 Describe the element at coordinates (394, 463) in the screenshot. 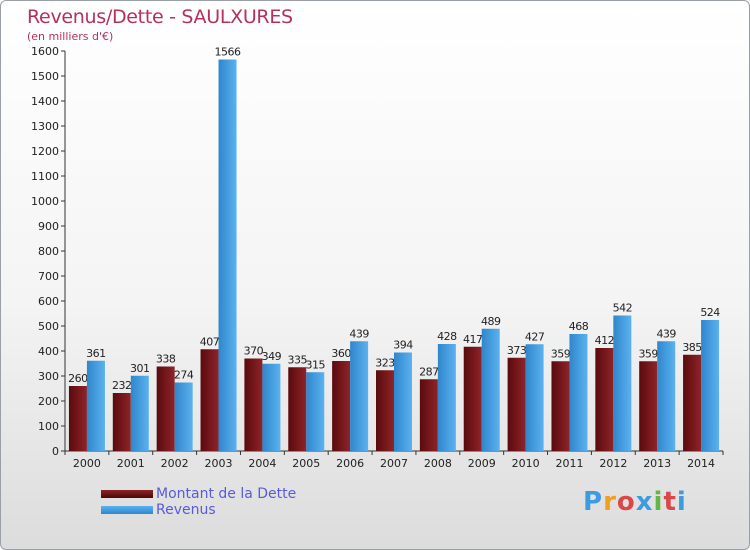

I see `x-tick-label: 2007` at that location.